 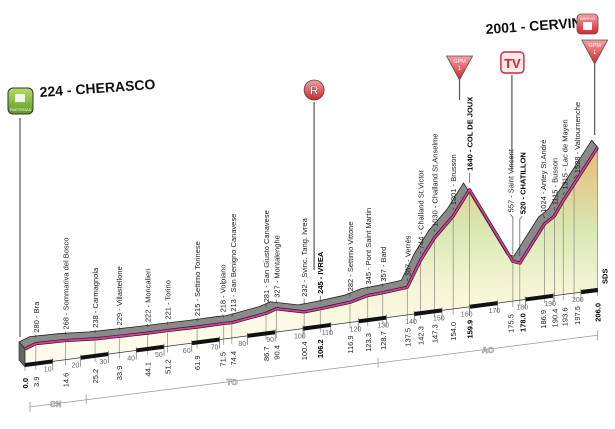 What do you see at coordinates (20, 109) in the screenshot?
I see `partenza-text: PARTENZA` at bounding box center [20, 109].